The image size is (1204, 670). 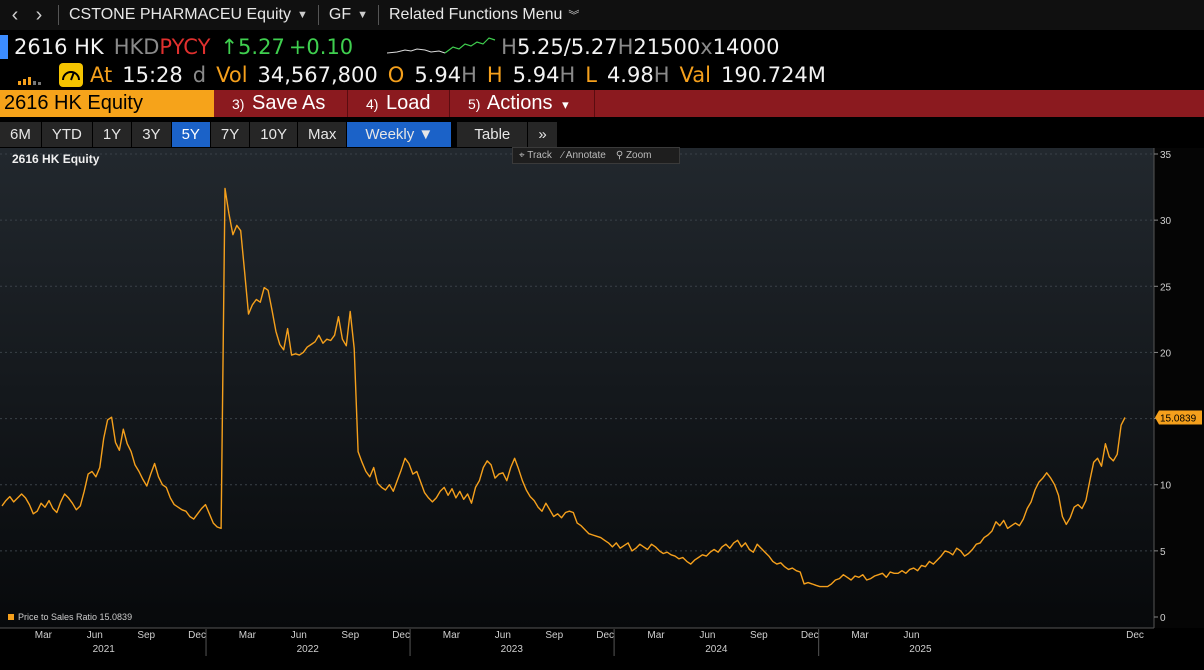 What do you see at coordinates (273, 134) in the screenshot?
I see `tab-10y: 10Y` at bounding box center [273, 134].